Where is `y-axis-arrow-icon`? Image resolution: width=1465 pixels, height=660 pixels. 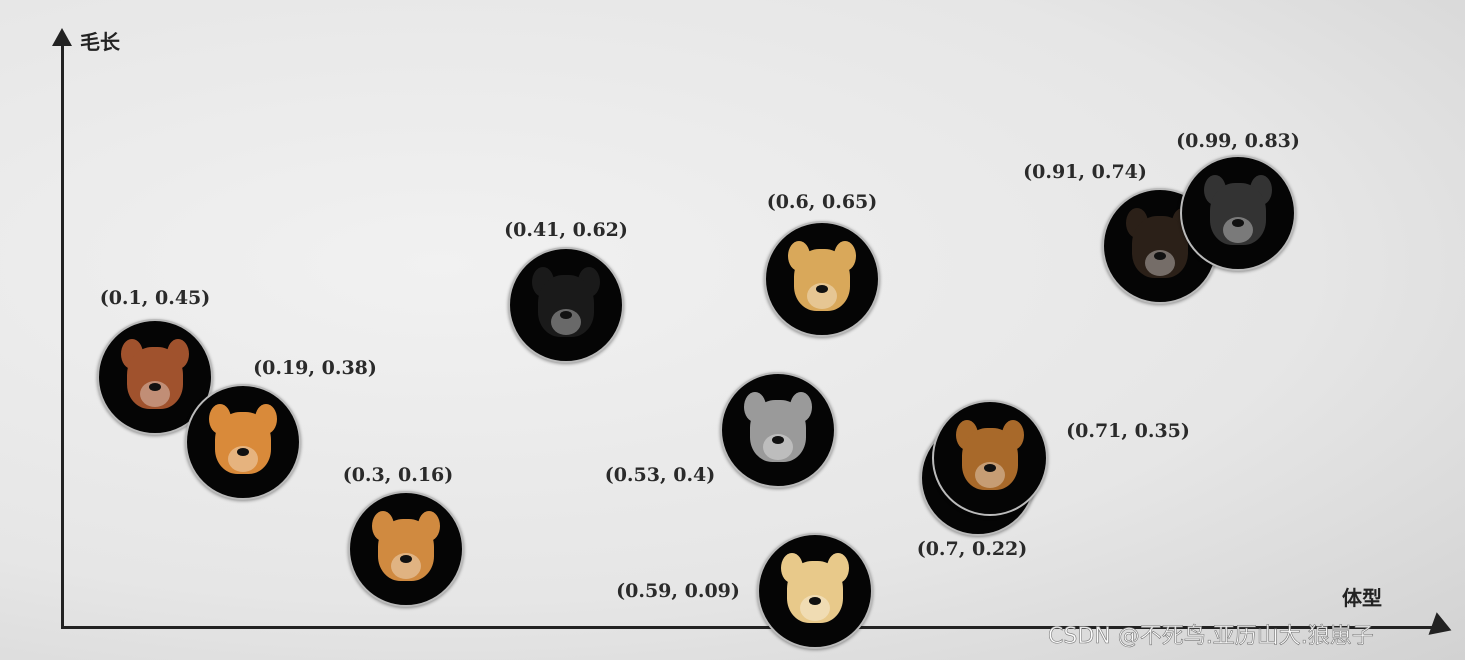 y-axis-arrow-icon is located at coordinates (62, 37).